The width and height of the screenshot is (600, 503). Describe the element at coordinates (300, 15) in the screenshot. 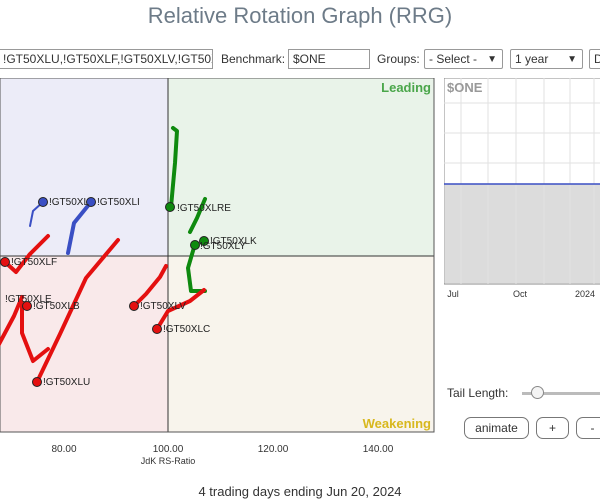

I see `page-title: Relative Rotation Graph (RRG)` at that location.